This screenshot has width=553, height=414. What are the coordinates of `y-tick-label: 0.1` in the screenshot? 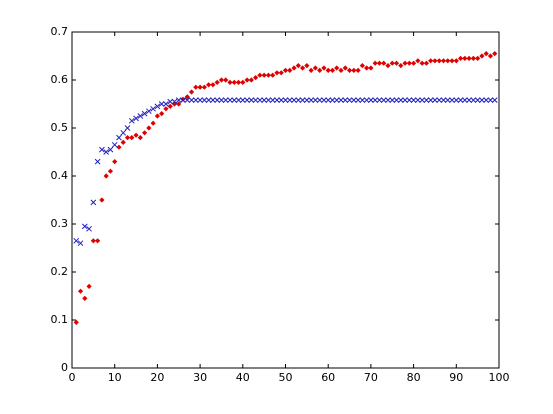 It's located at (60, 319).